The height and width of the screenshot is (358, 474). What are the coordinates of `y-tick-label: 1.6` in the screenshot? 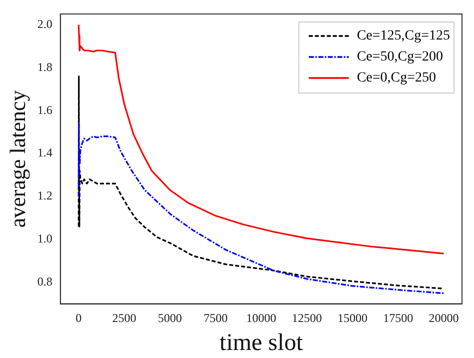 It's located at (44, 109).